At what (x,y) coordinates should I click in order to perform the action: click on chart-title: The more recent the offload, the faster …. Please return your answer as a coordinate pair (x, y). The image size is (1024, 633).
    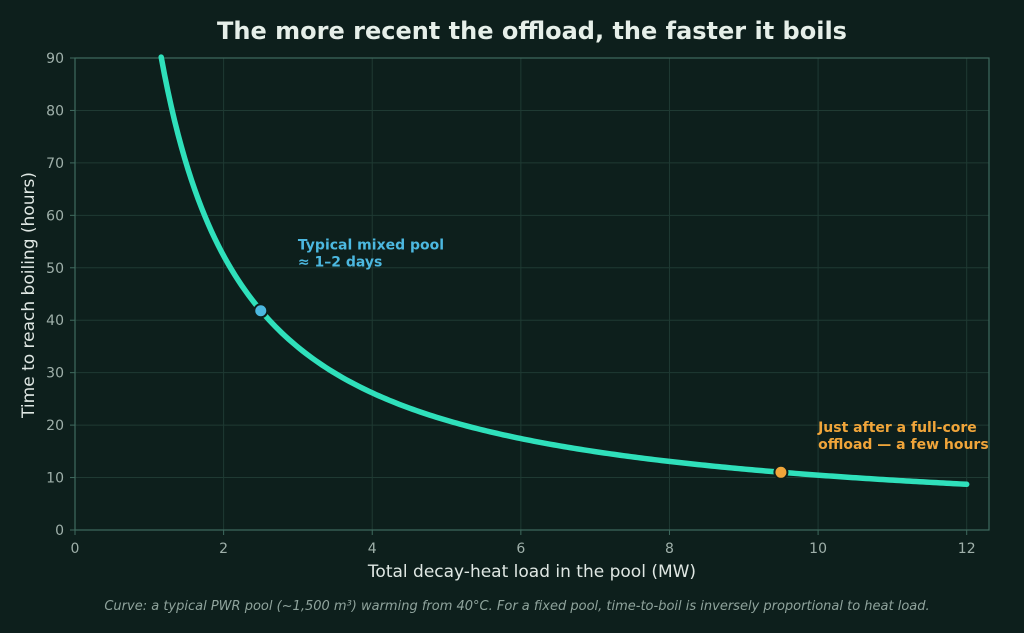
    Looking at the image, I should click on (532, 31).